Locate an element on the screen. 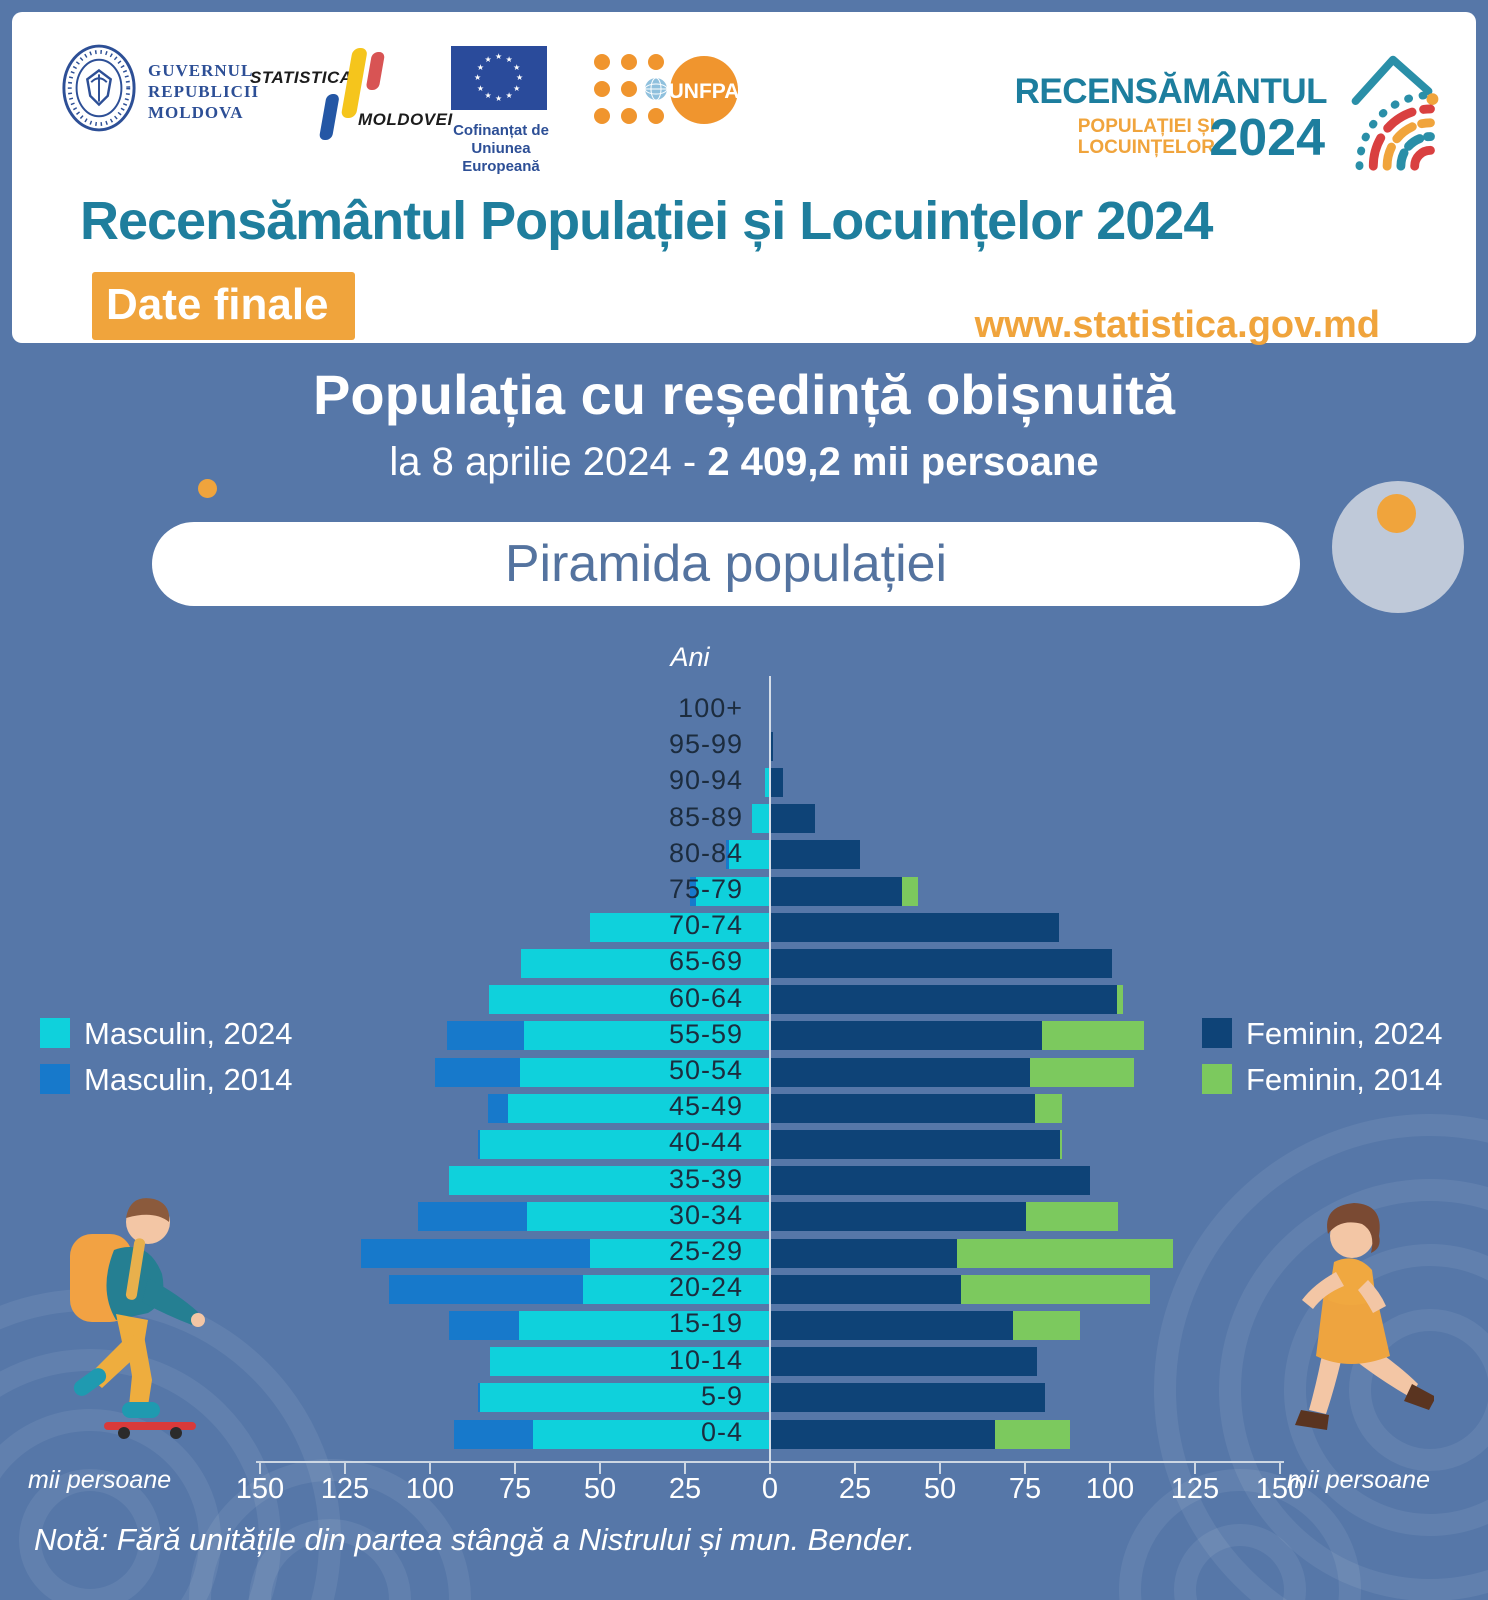  moldova-government-crest-icon is located at coordinates (99, 88).